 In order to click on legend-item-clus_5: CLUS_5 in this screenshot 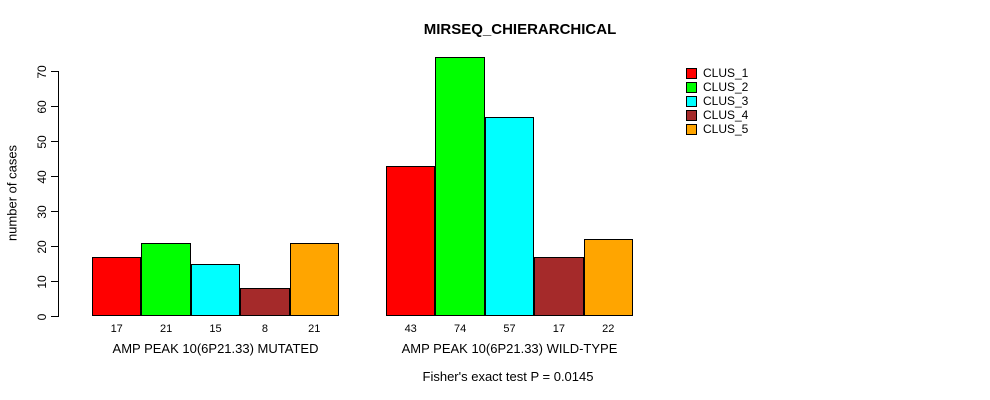, I will do `click(717, 129)`.